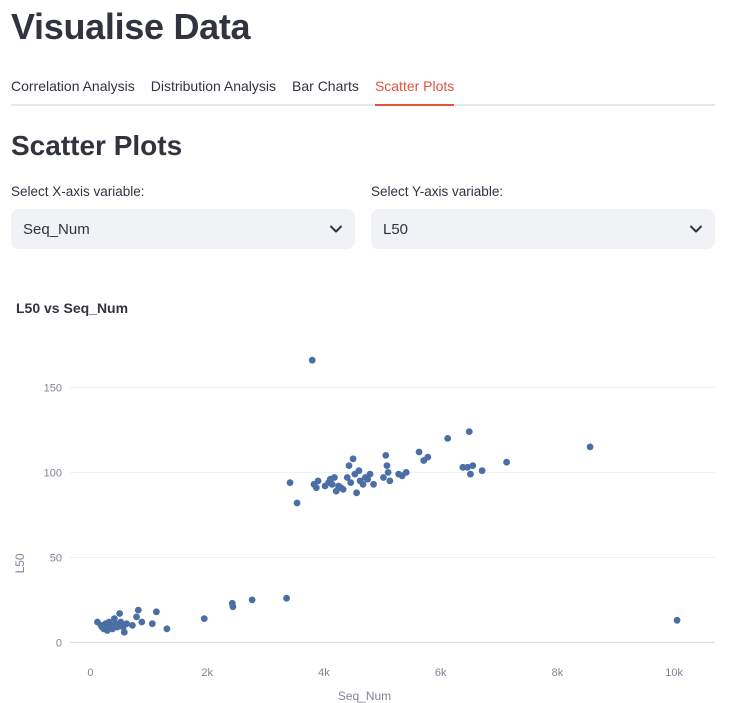  Describe the element at coordinates (441, 673) in the screenshot. I see `x-tick-label: 6k` at that location.